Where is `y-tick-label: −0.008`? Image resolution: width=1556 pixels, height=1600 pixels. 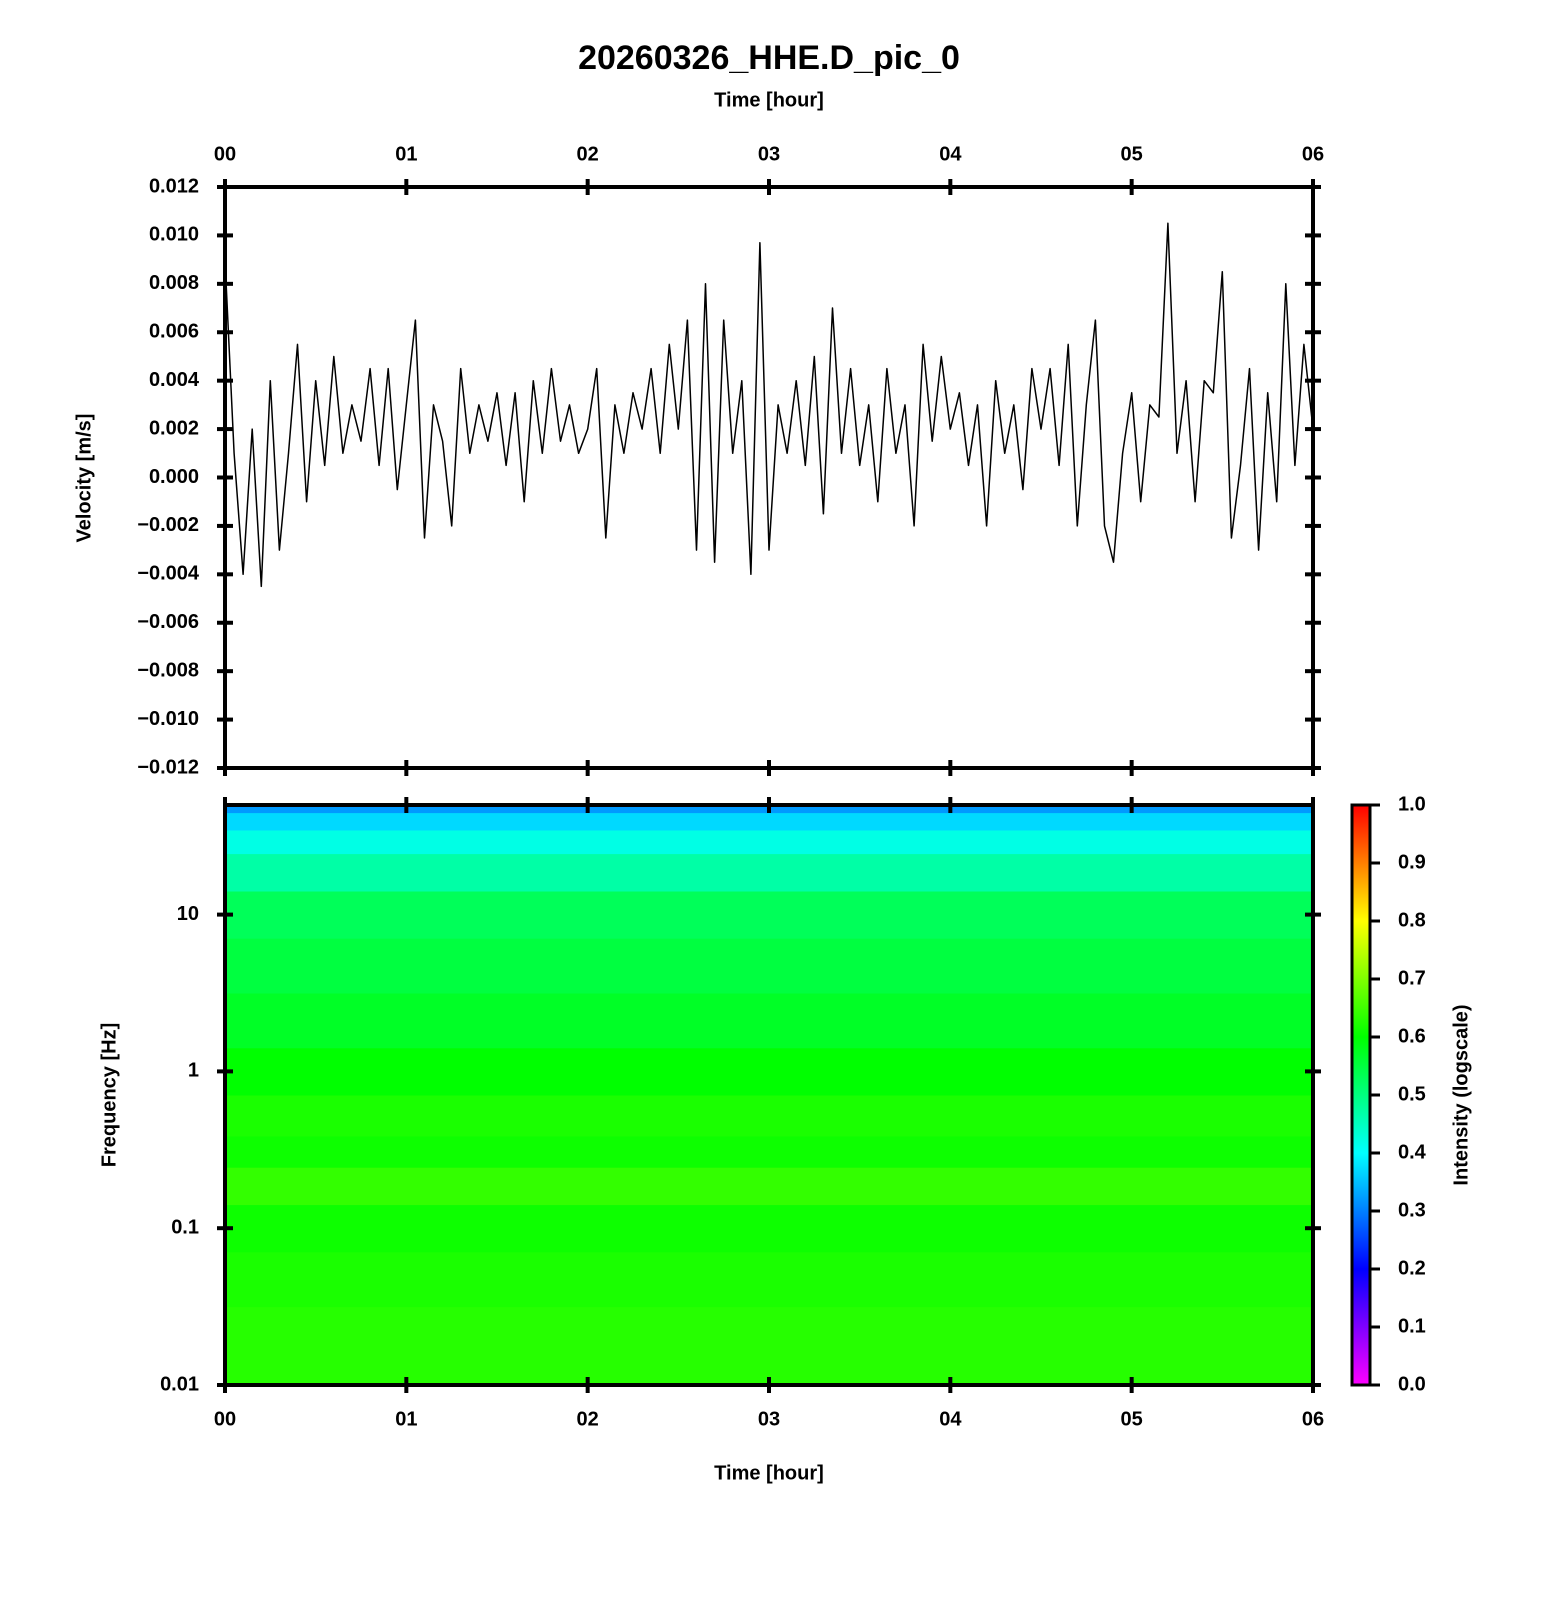 y-tick-label: −0.008 is located at coordinates (168, 670).